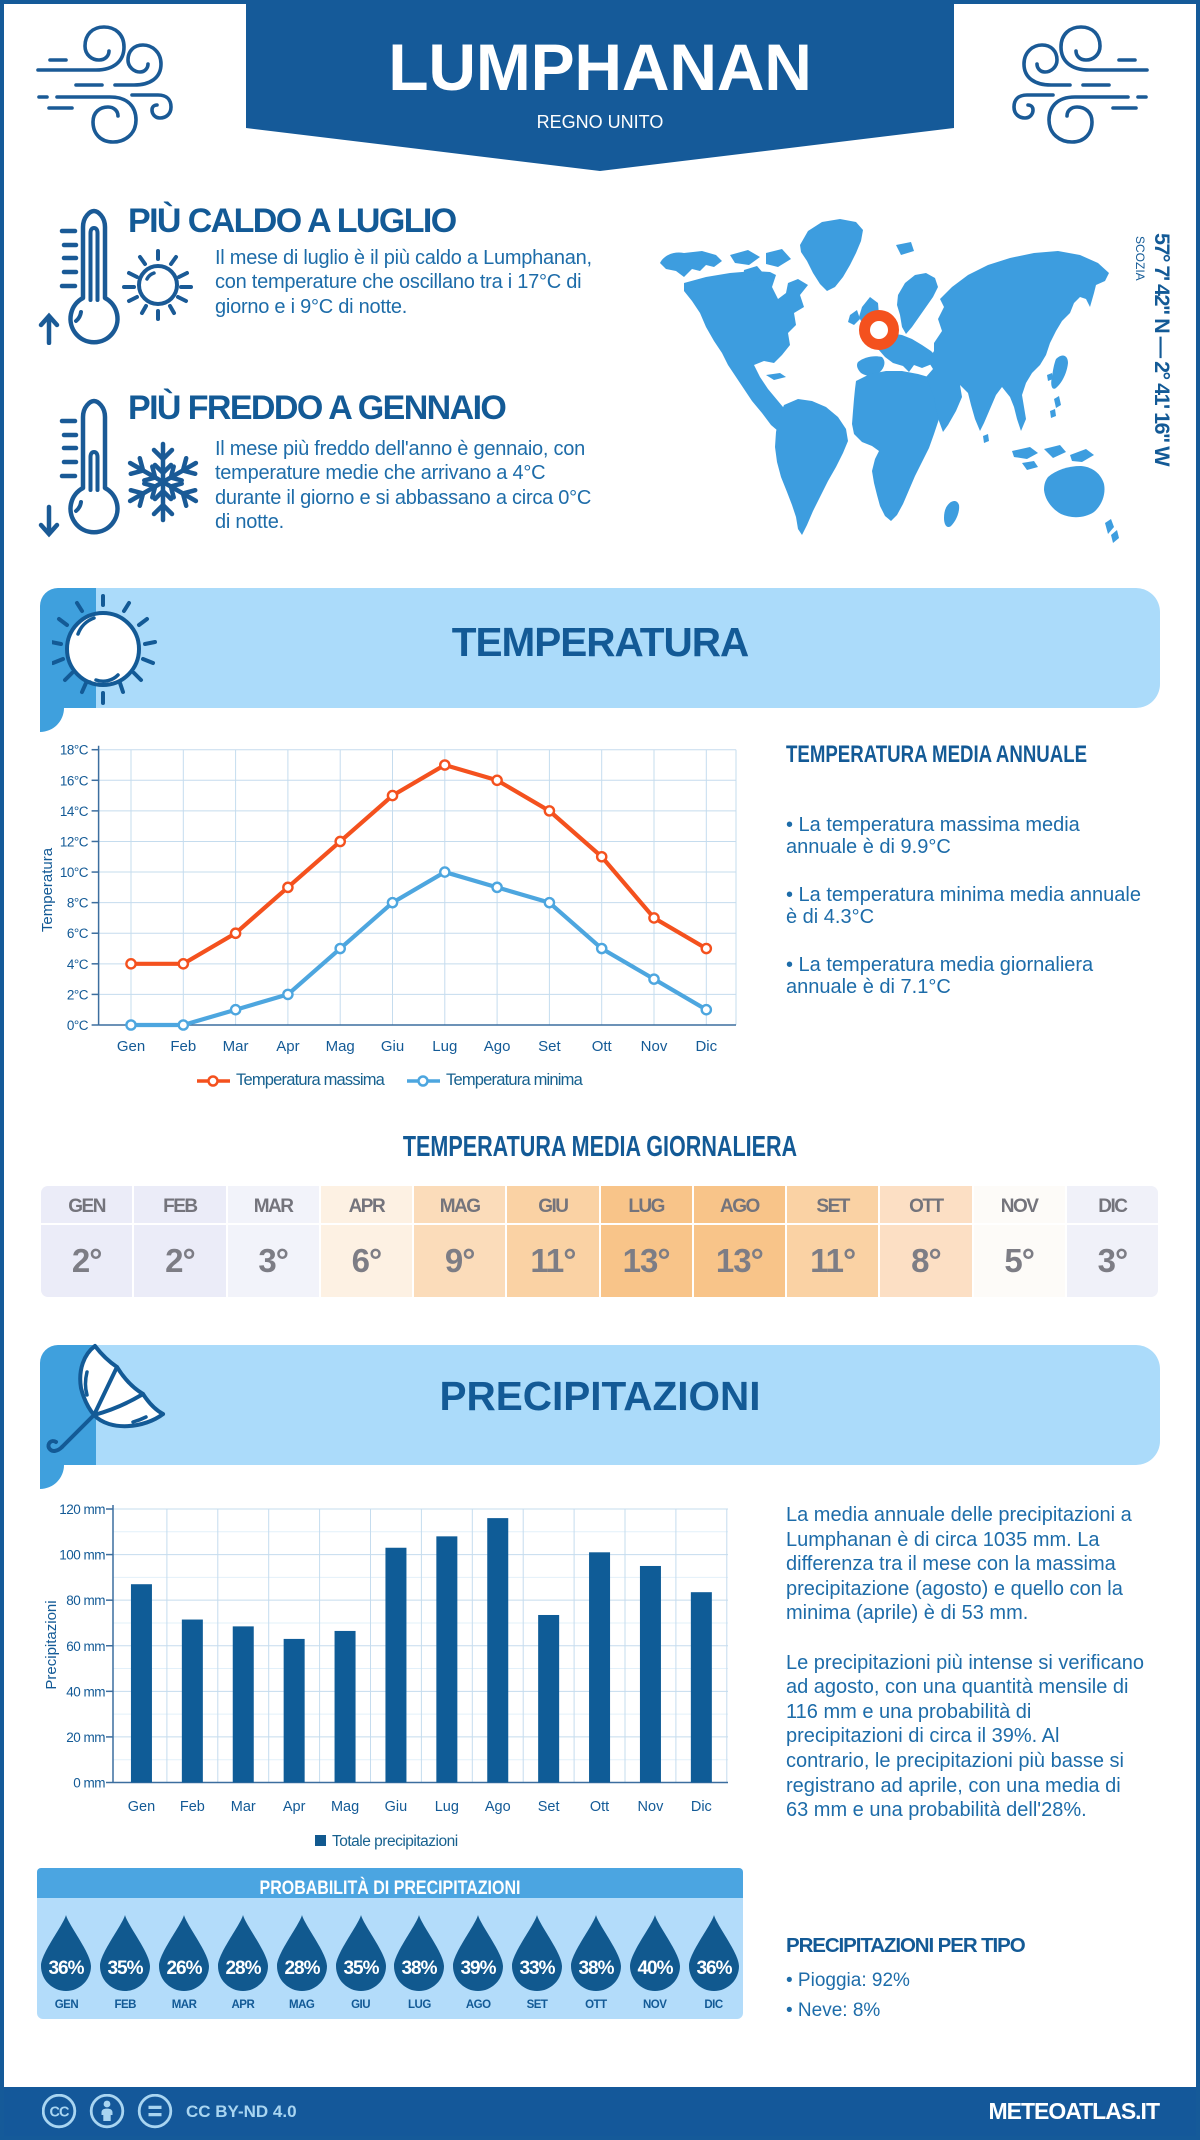 This screenshot has height=2140, width=1200. I want to click on svg-text: 6°C, so click(78, 933).